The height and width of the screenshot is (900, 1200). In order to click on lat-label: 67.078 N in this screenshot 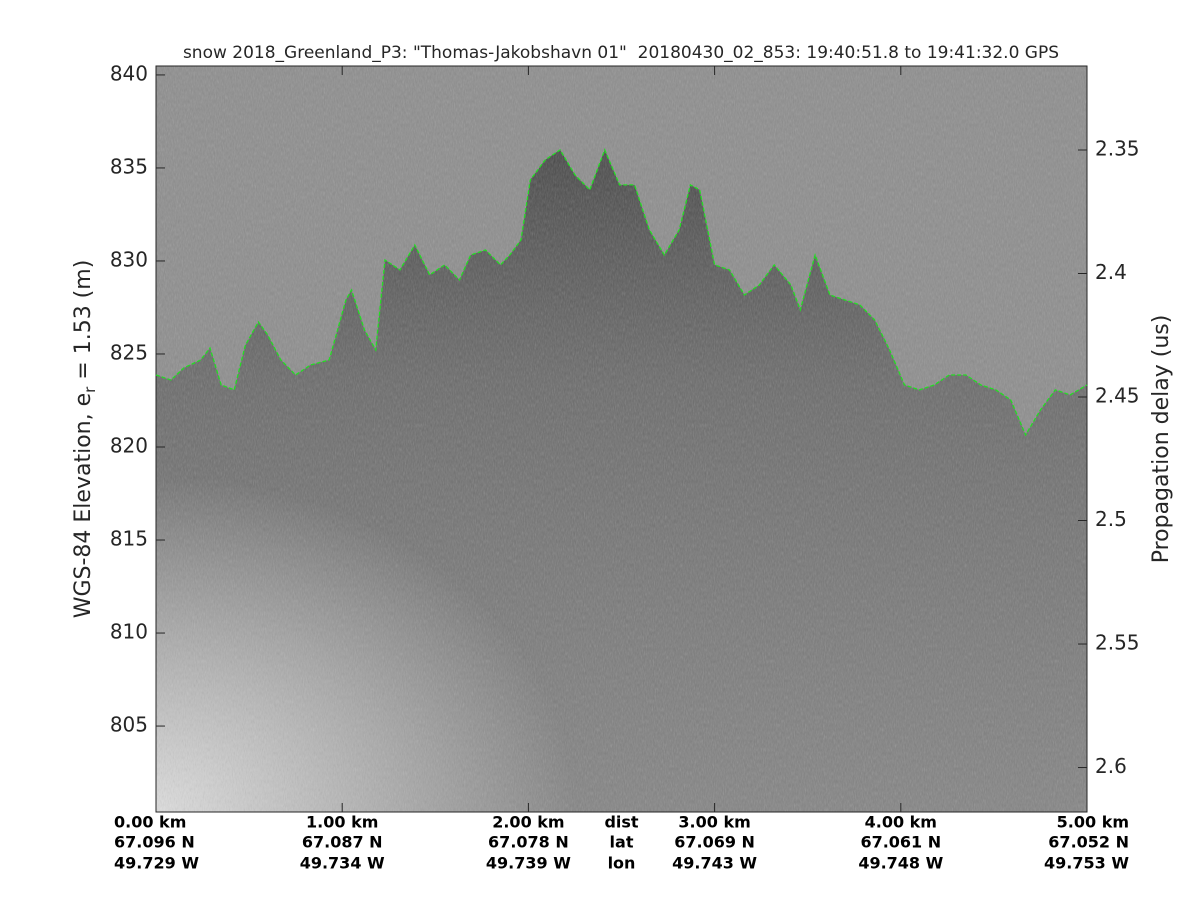, I will do `click(528, 842)`.